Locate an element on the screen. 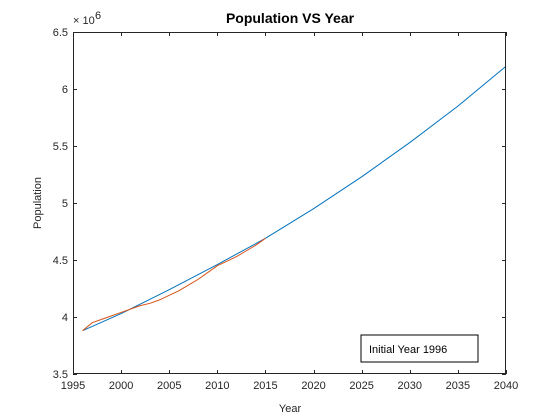 This screenshot has height=420, width=560. legend: Initial Year 1996 is located at coordinates (419, 348).